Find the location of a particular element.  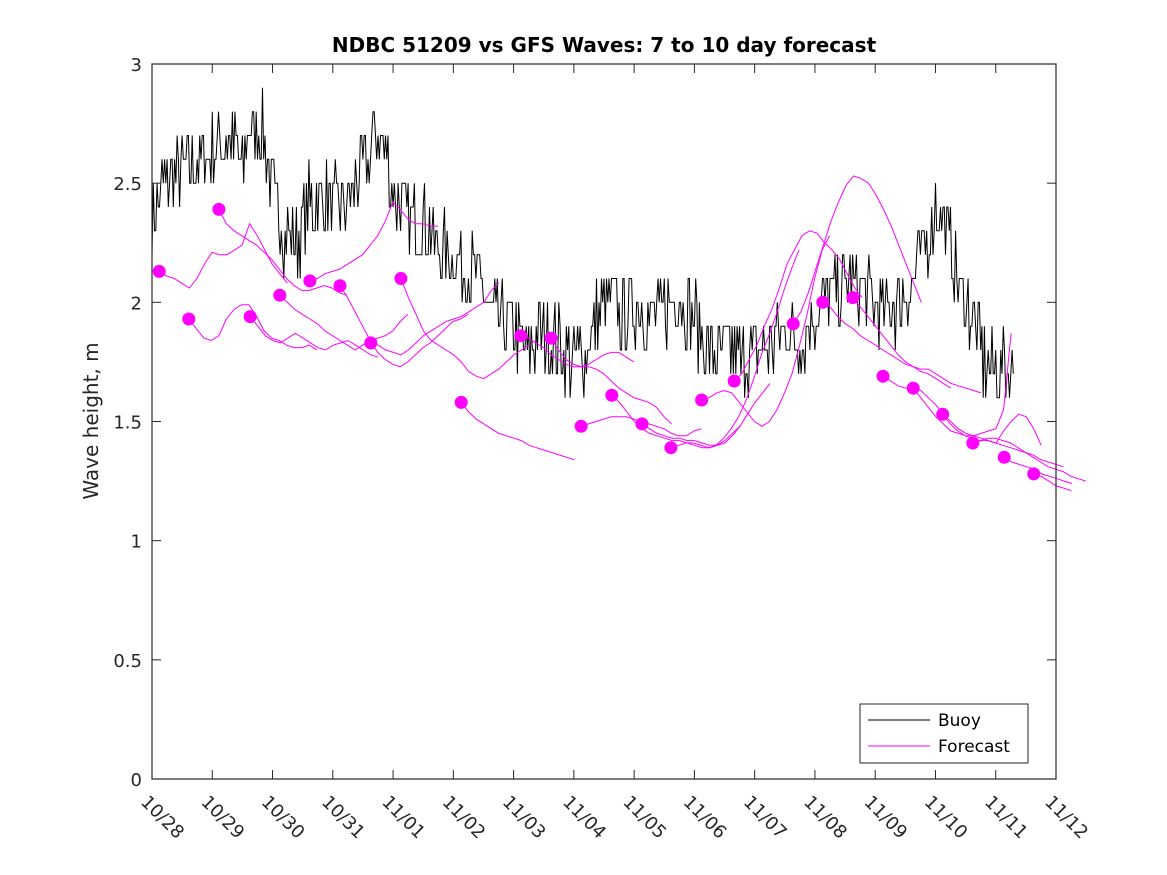

x-tick-label: 11/10 is located at coordinates (946, 818).